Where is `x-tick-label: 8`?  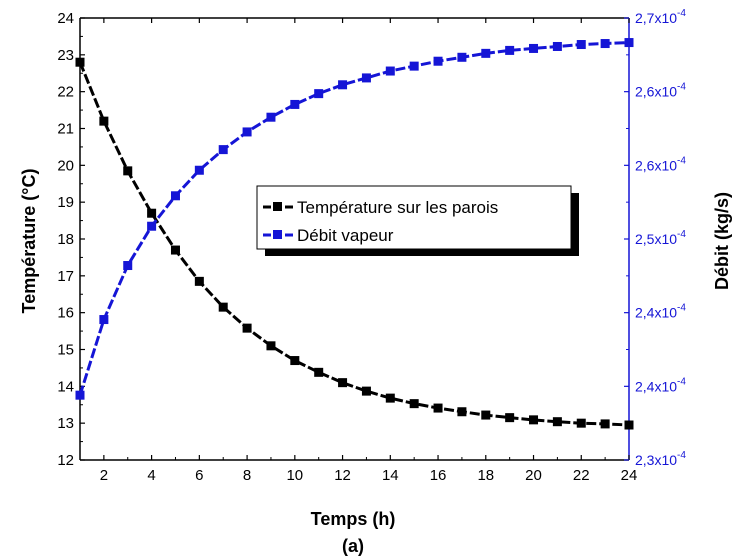
x-tick-label: 8 is located at coordinates (247, 475).